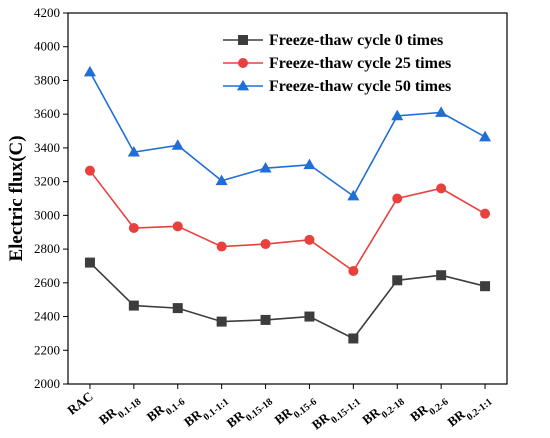 This screenshot has width=550, height=438. Describe the element at coordinates (47, 349) in the screenshot. I see `y-tick-label: 2200` at that location.